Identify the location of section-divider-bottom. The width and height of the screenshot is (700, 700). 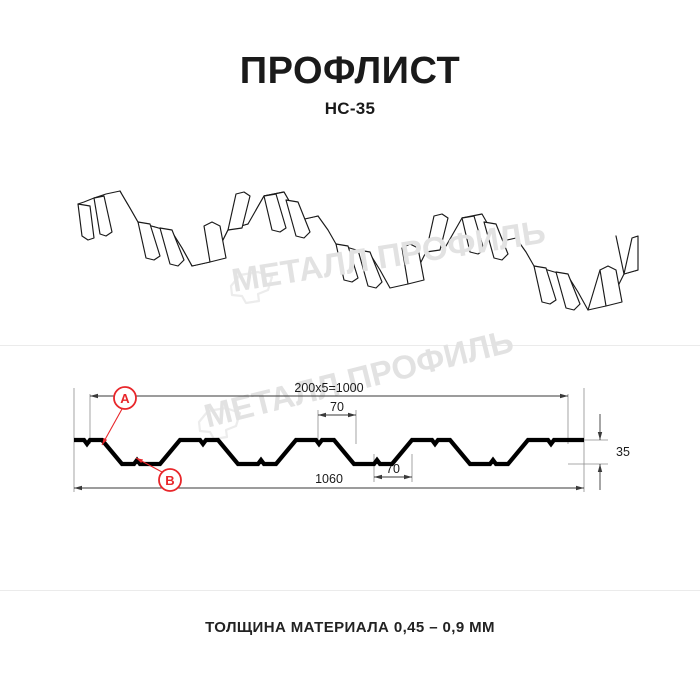
(350, 590).